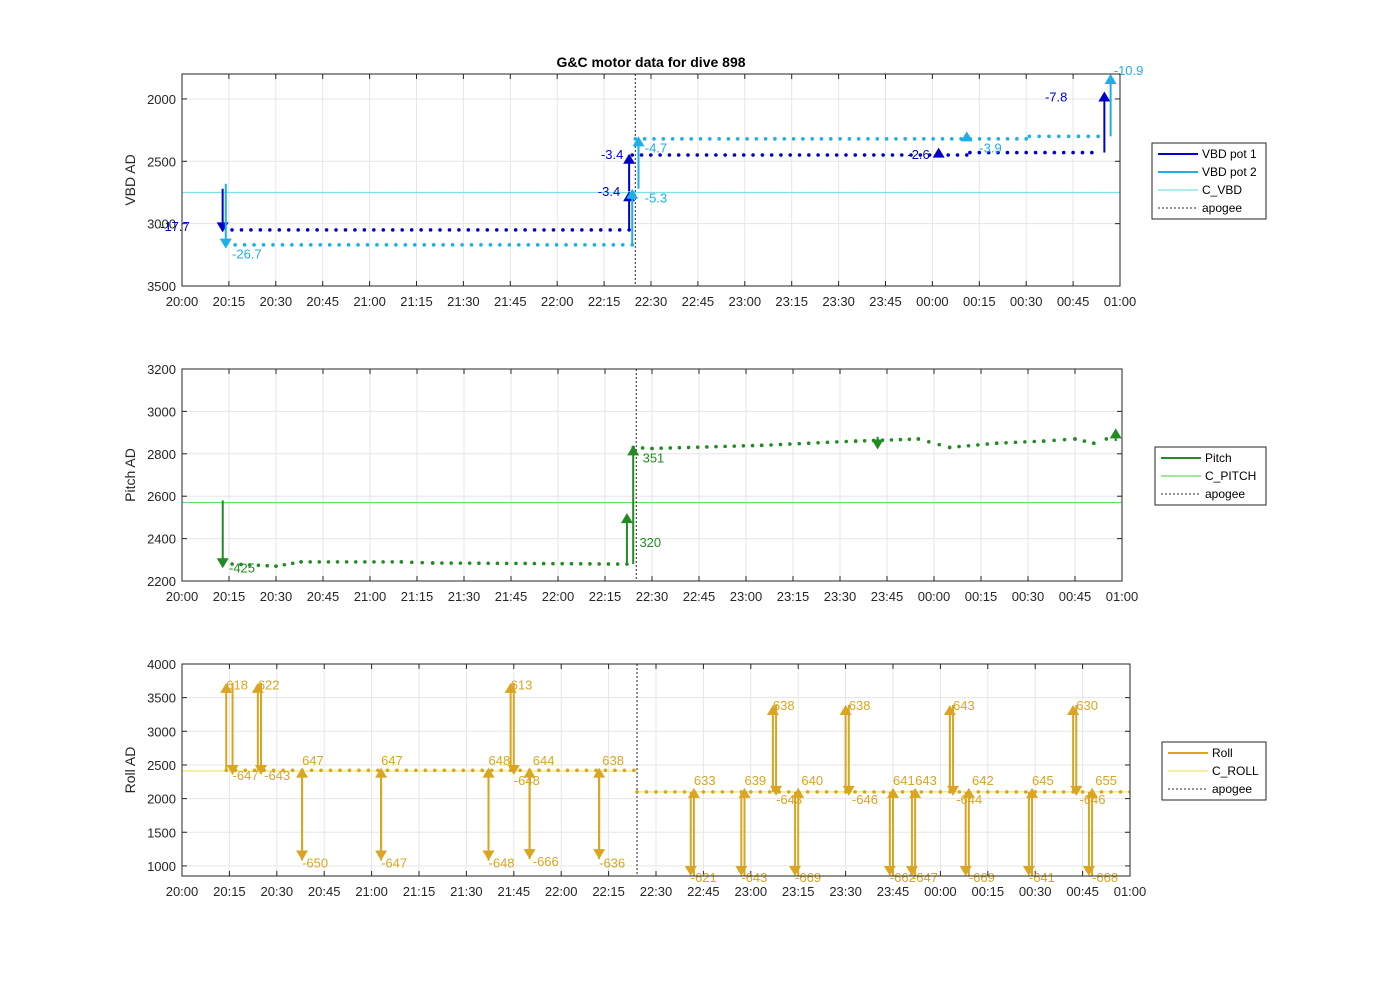  I want to click on arrow: -3.9, so click(981, 143).